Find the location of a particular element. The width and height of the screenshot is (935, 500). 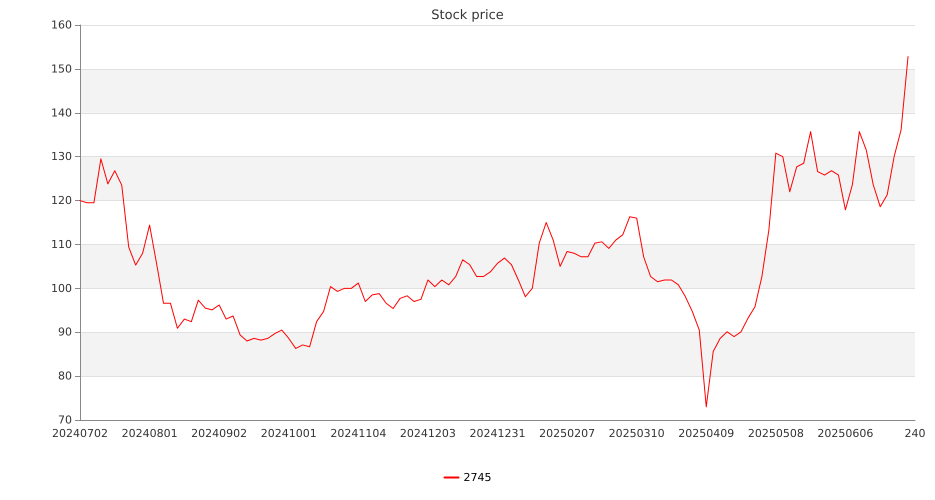

y-tick-label: 110 is located at coordinates (61, 244).